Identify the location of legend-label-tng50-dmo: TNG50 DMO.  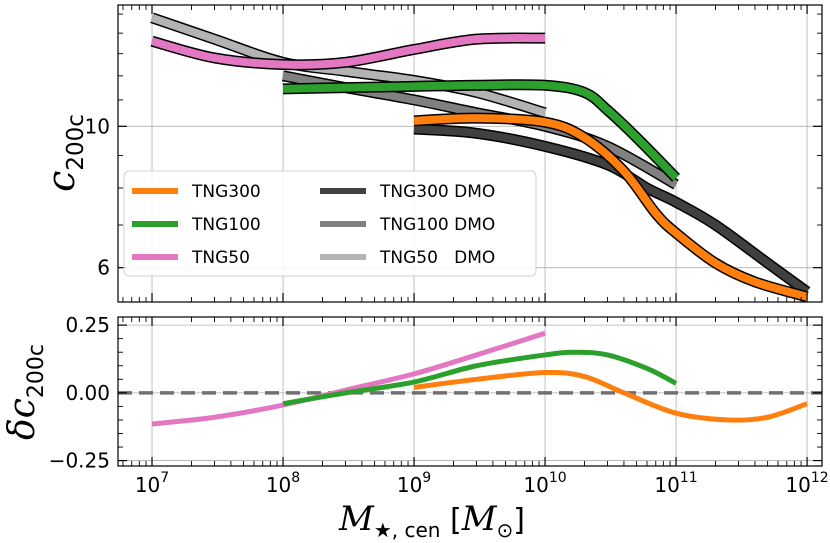
(437, 258).